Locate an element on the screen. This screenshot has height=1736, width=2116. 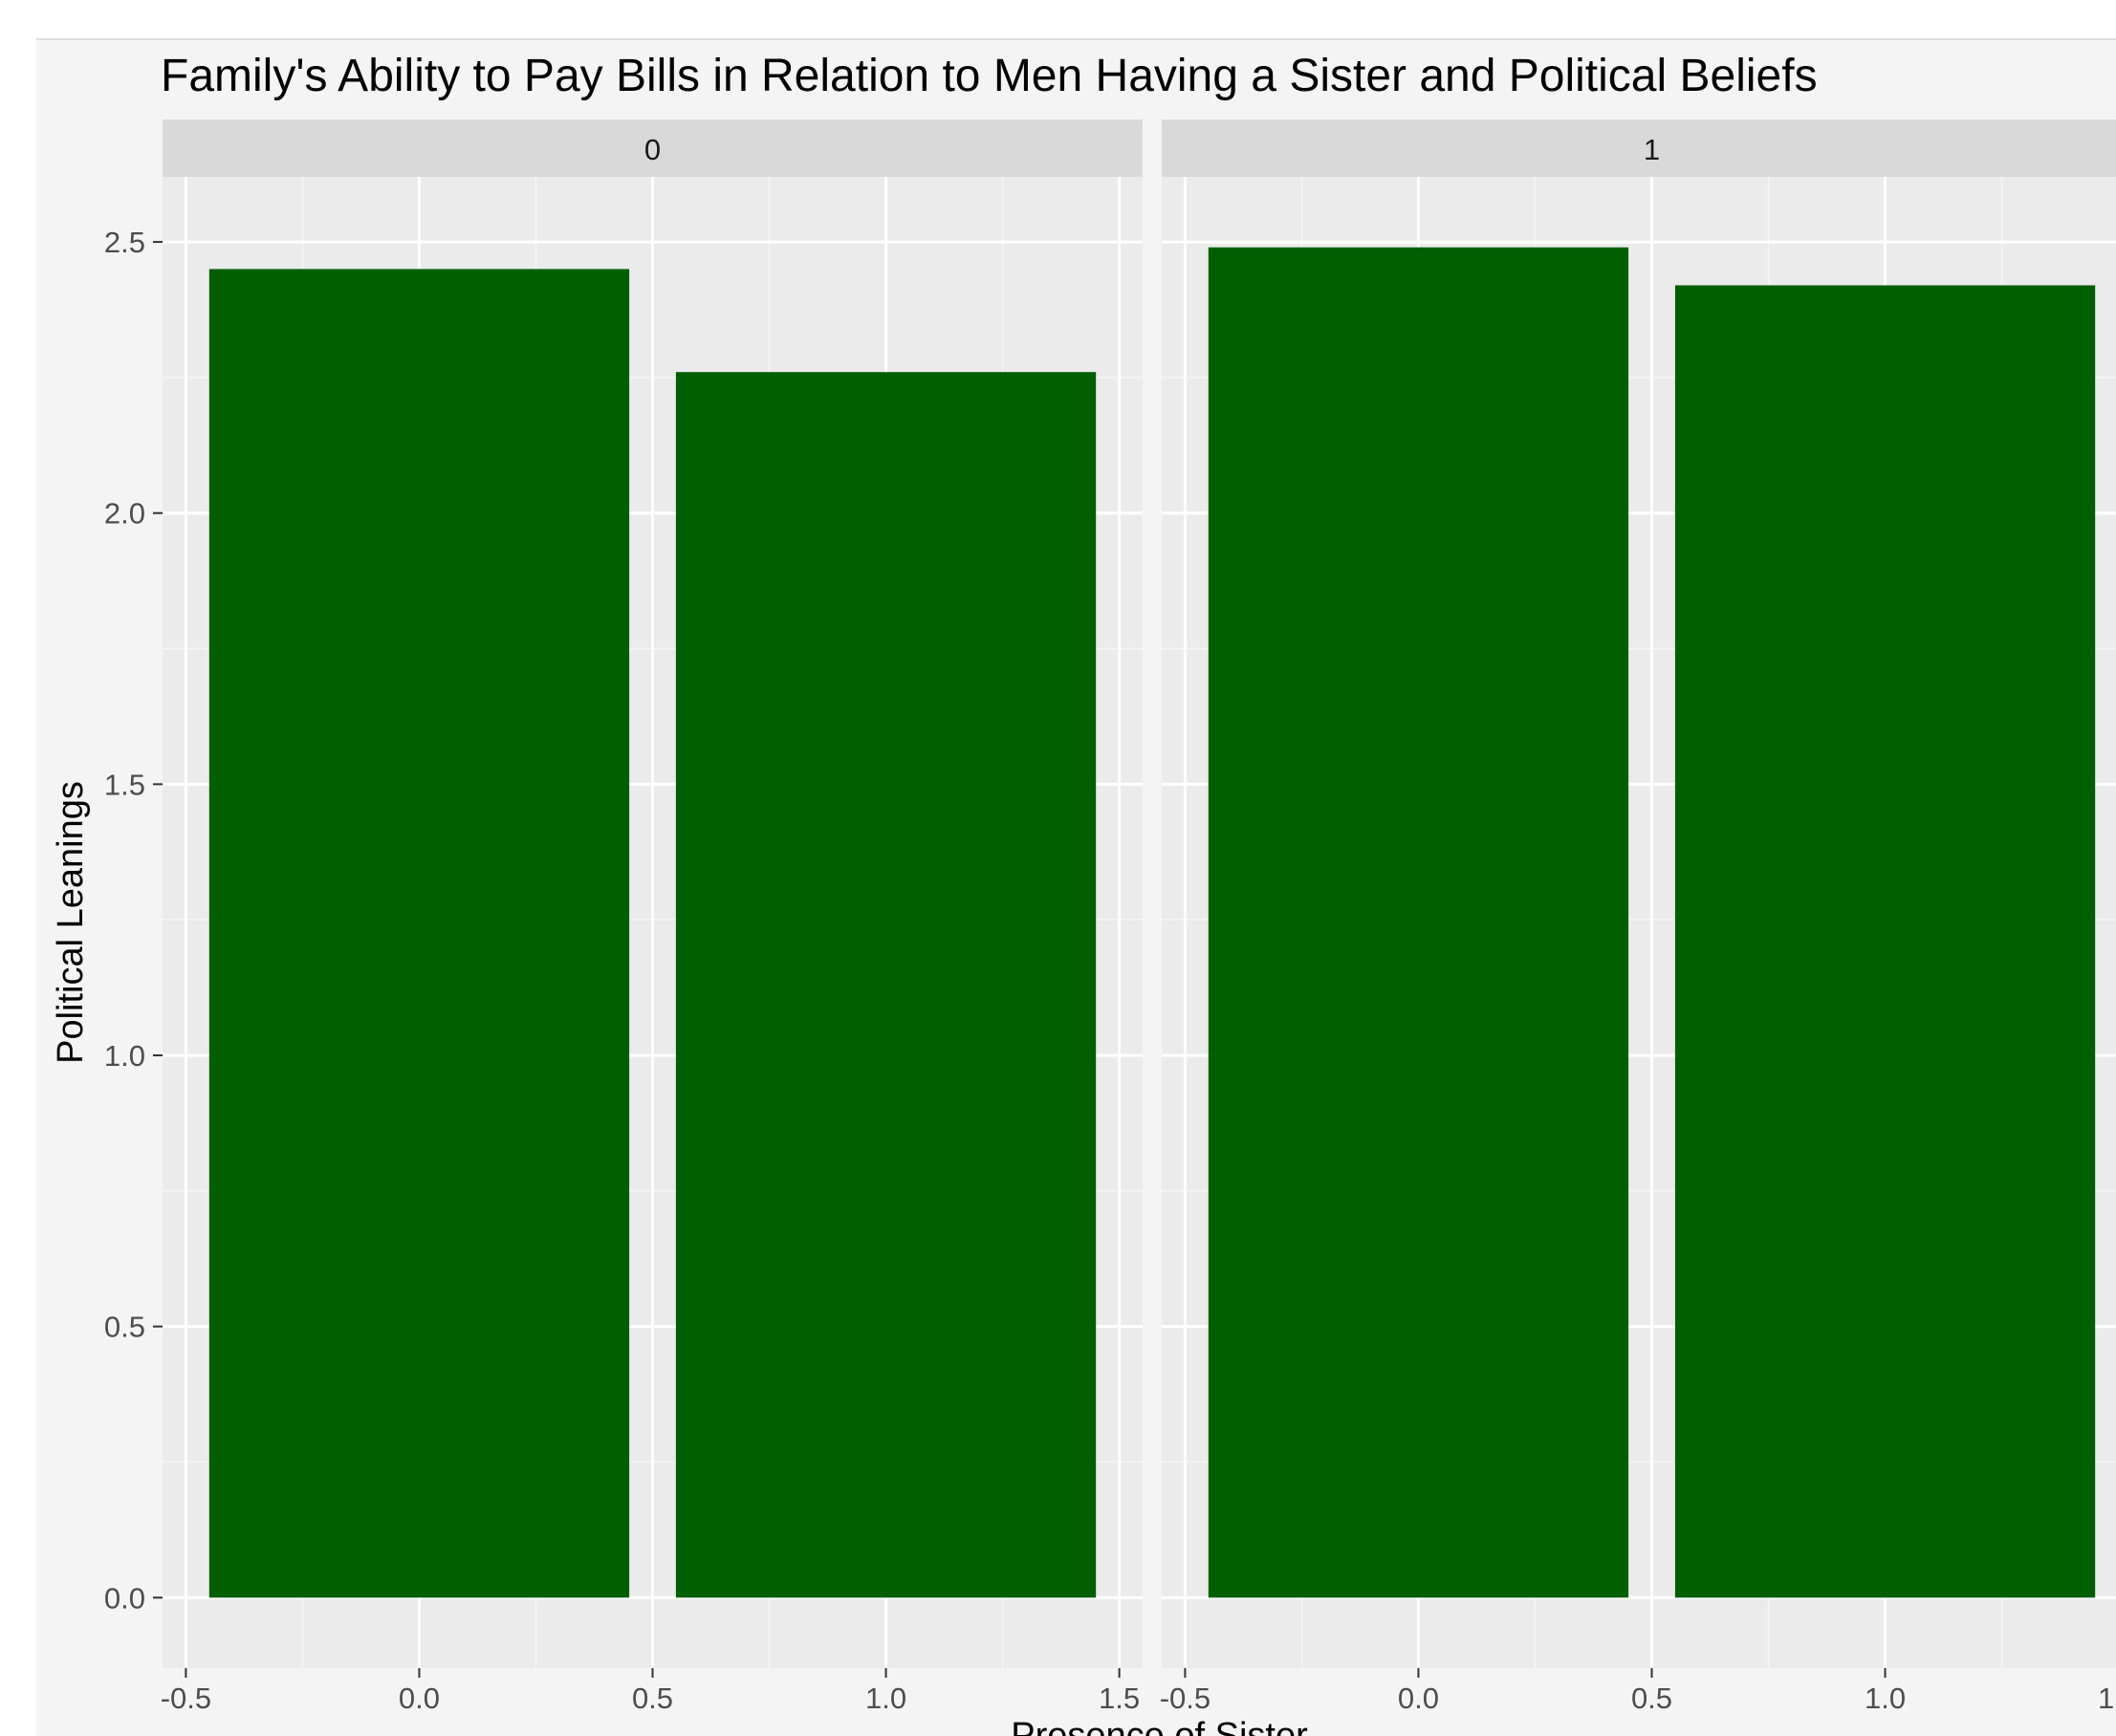
y-tick-label: 2.5 is located at coordinates (125, 242).